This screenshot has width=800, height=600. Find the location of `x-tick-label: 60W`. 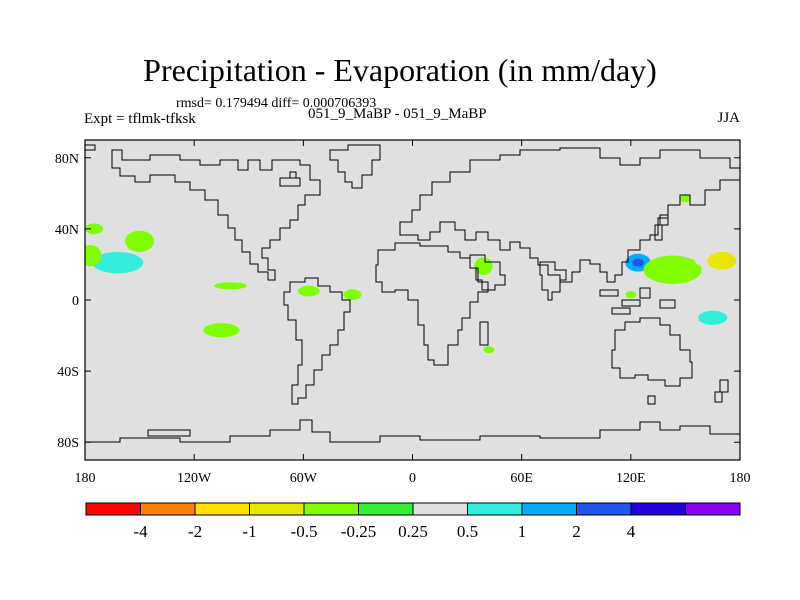

x-tick-label: 60W is located at coordinates (304, 478).